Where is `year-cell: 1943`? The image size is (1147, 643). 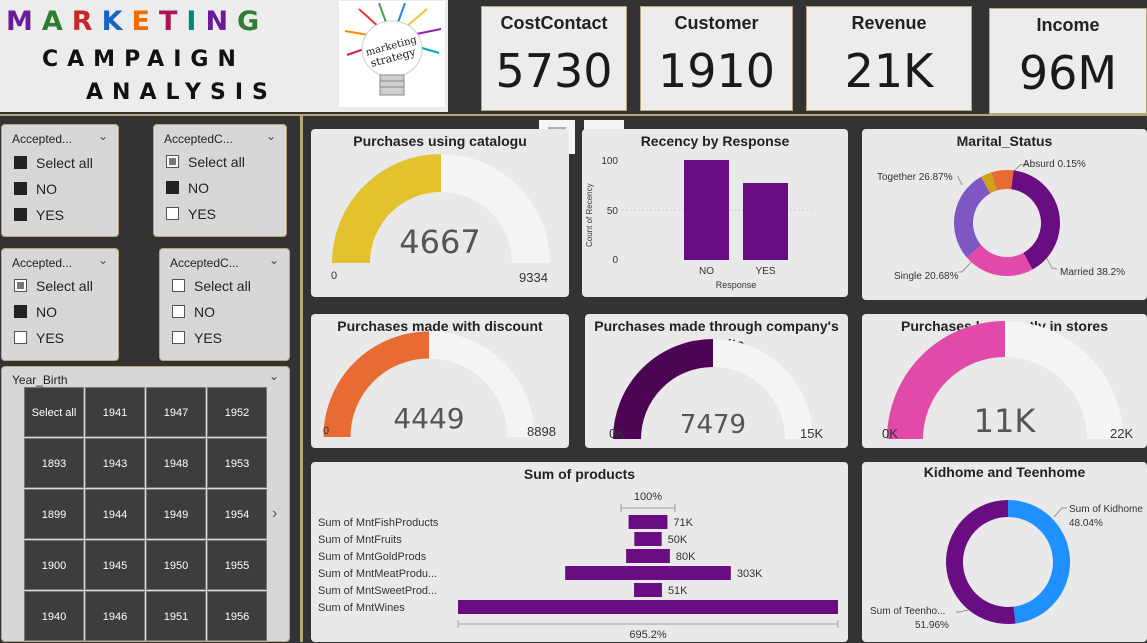
year-cell: 1943 is located at coordinates (115, 463).